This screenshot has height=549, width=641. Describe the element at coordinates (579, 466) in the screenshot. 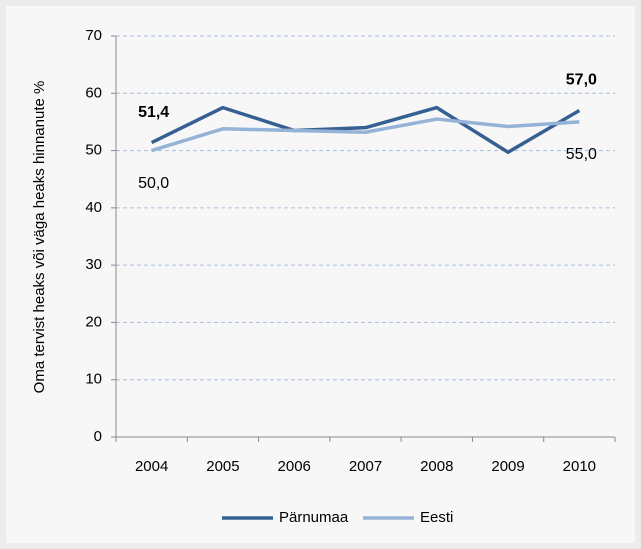

I see `x-tick-label: 2010` at that location.